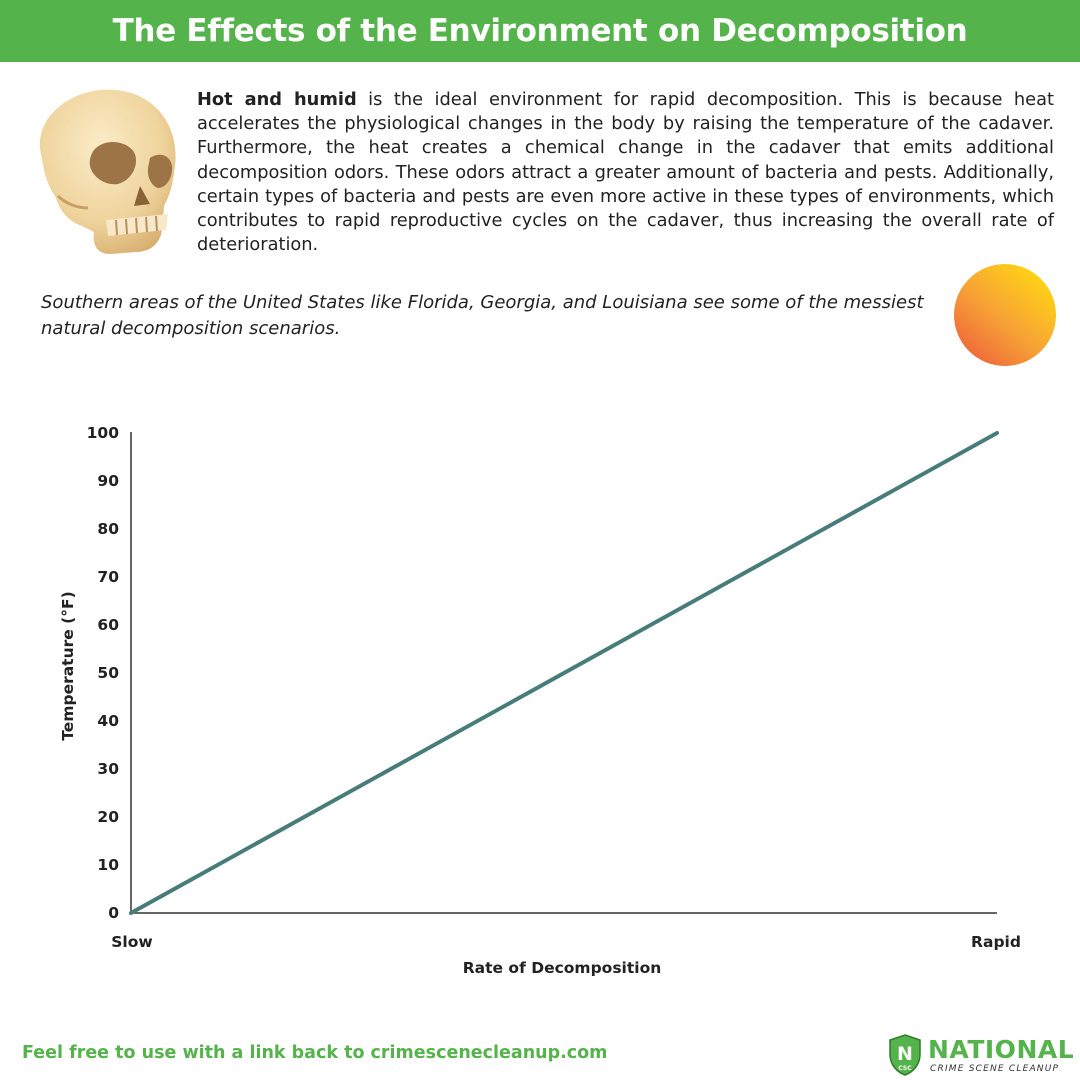 The image size is (1080, 1080). I want to click on company-logo: N CSC NATIONAL CRIME SCENE CLEANUP, so click(981, 1055).